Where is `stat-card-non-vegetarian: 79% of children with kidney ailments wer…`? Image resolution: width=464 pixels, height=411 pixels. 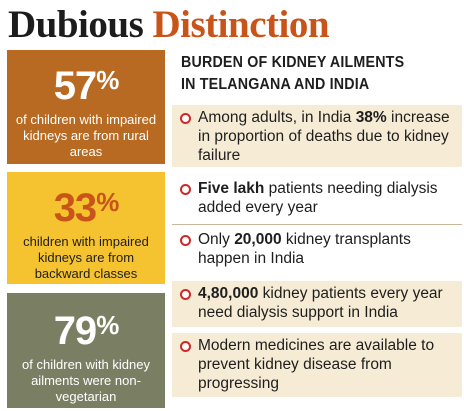 stat-card-non-vegetarian: 79% of children with kidney ailments wer… is located at coordinates (86, 350).